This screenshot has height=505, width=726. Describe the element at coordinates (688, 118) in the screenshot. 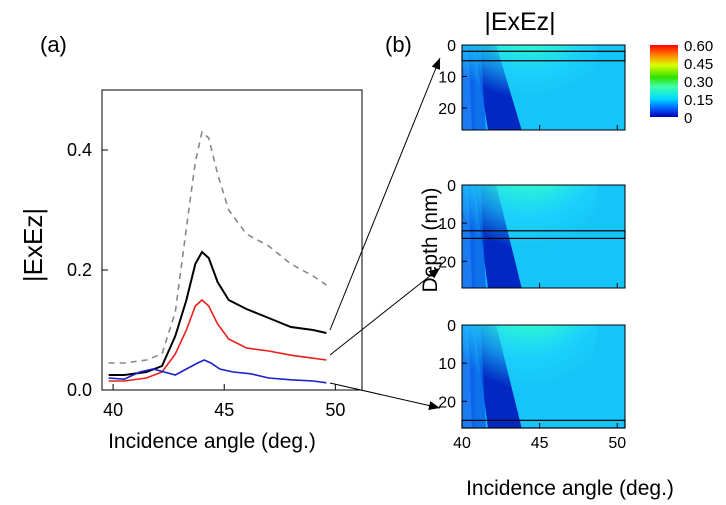

I see `colorbar-tick-label: 0` at that location.